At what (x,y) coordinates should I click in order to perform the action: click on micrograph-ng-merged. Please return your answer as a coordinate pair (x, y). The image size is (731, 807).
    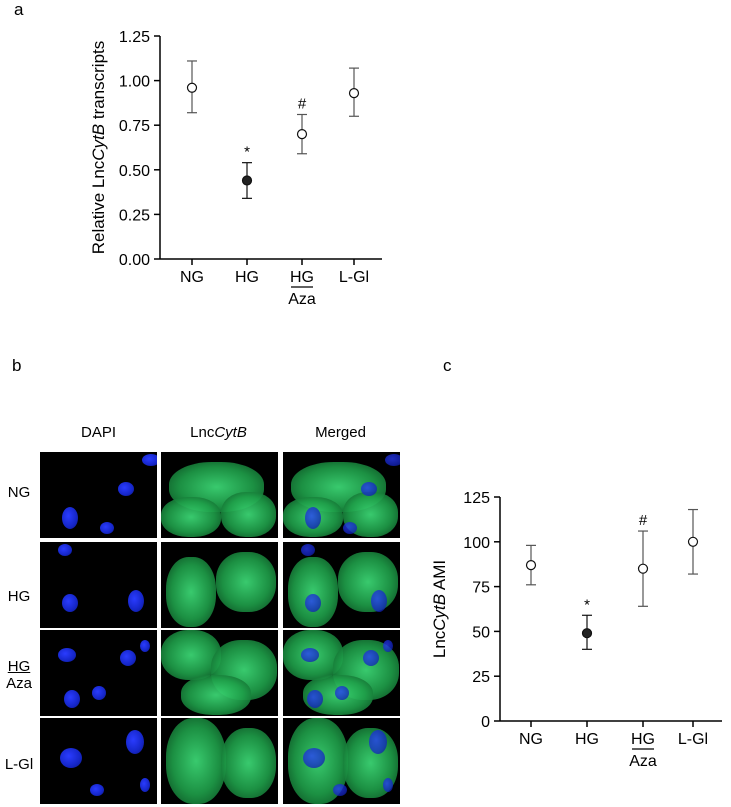
    Looking at the image, I should click on (341, 495).